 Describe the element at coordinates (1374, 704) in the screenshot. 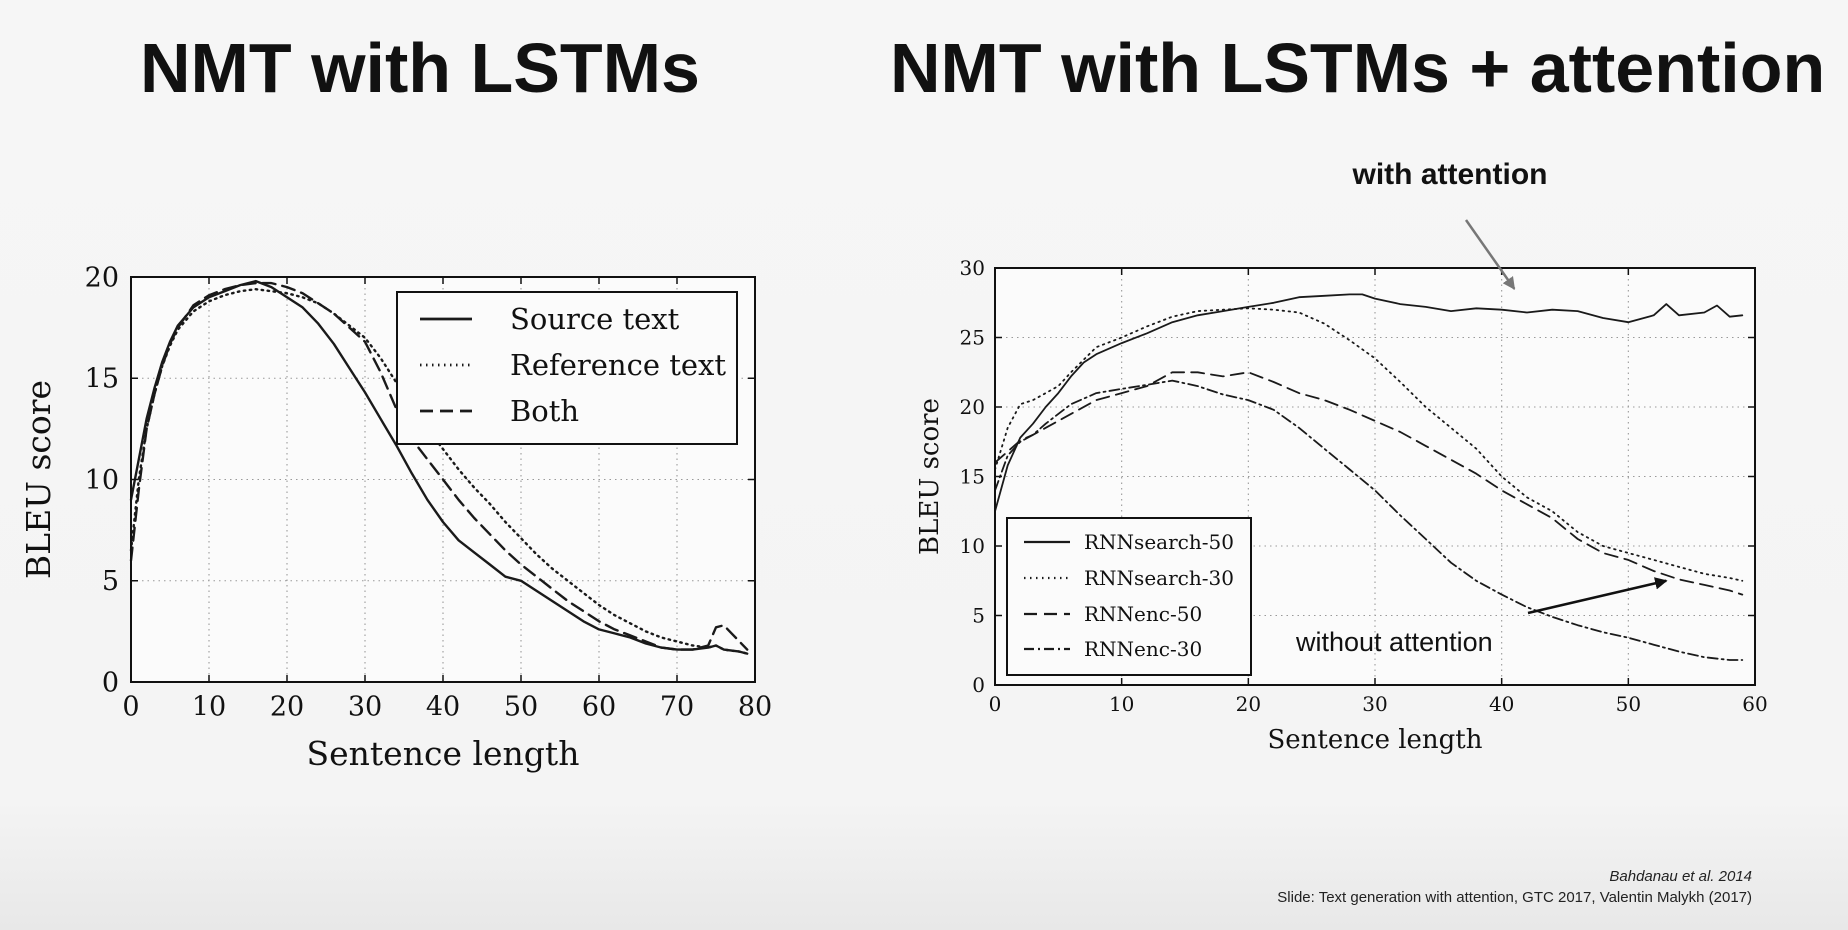

I see `chart-right-xtick-label: 30` at that location.